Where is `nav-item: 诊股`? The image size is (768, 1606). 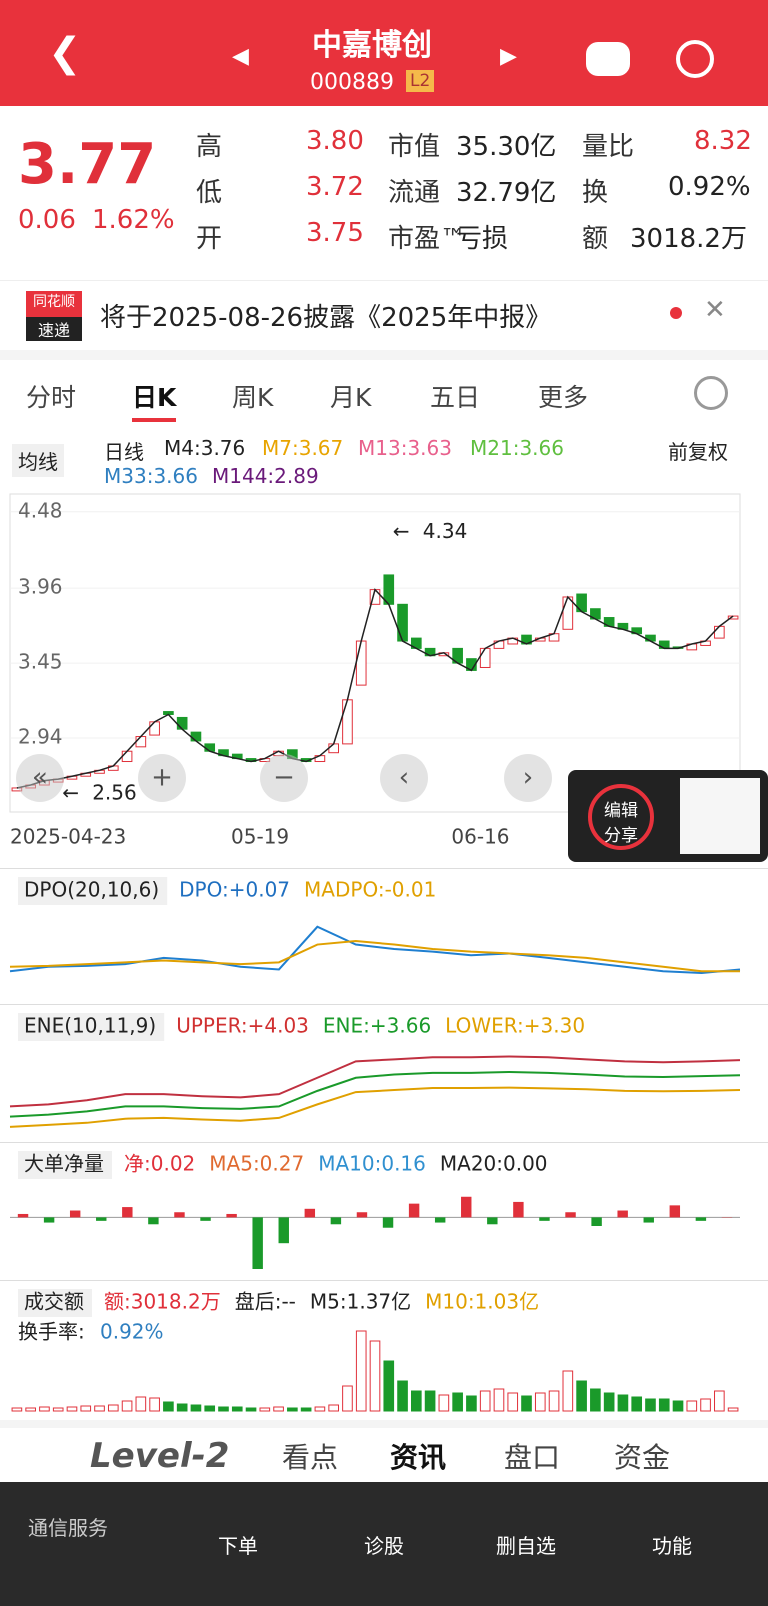 nav-item: 诊股 is located at coordinates (384, 1546).